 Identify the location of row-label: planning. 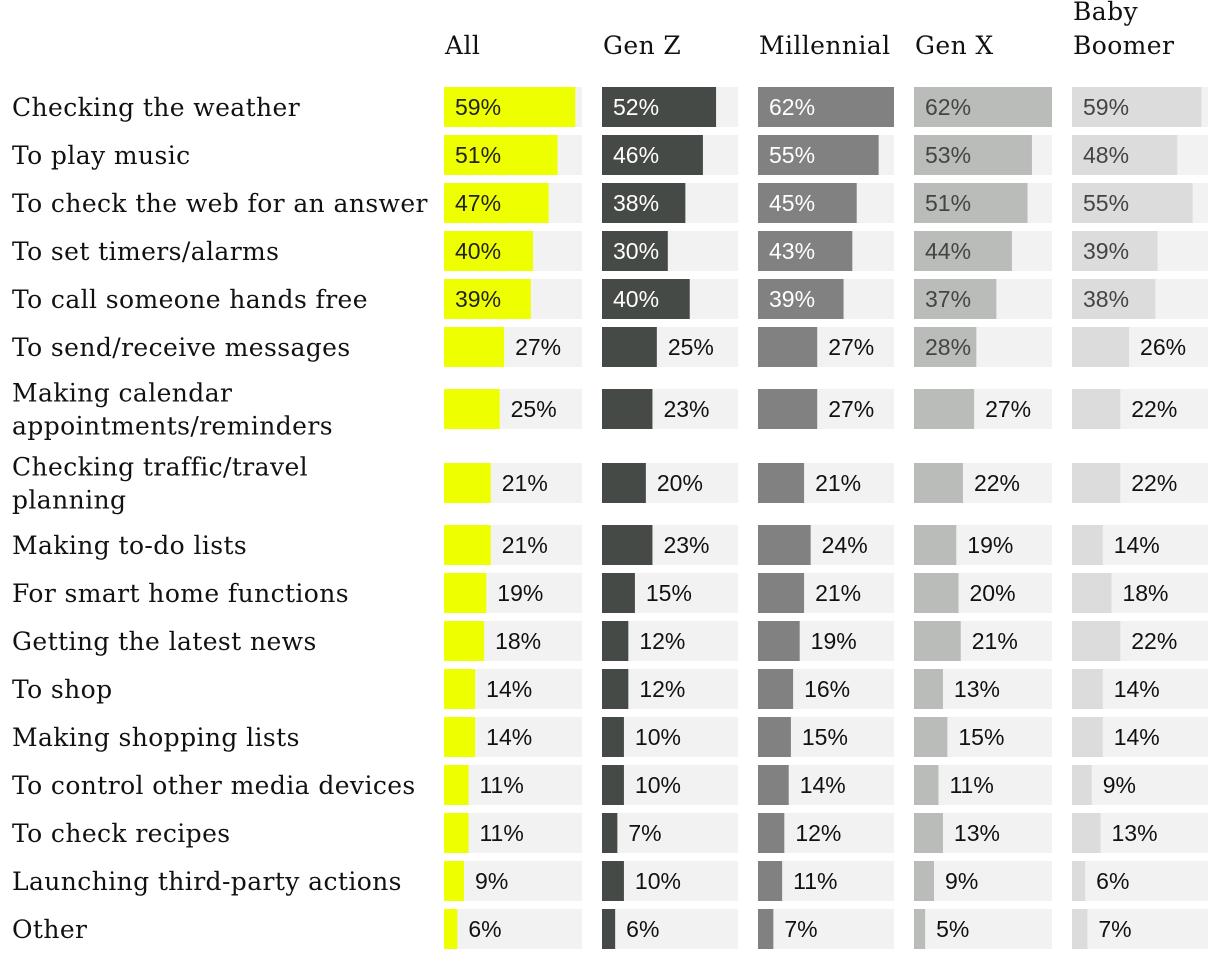
(69, 500).